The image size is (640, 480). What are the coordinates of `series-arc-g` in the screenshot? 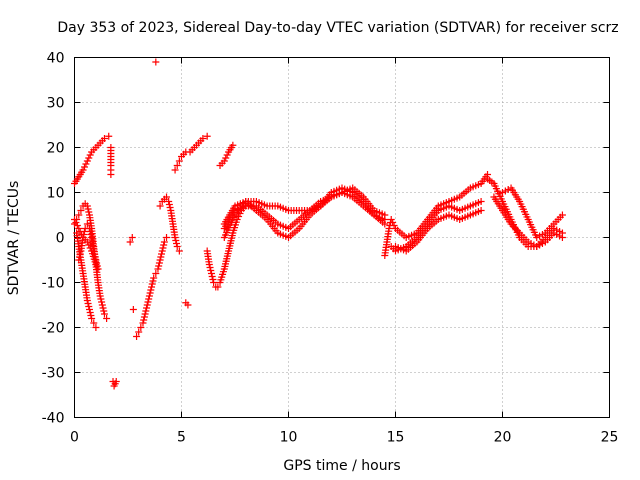 It's located at (169, 224).